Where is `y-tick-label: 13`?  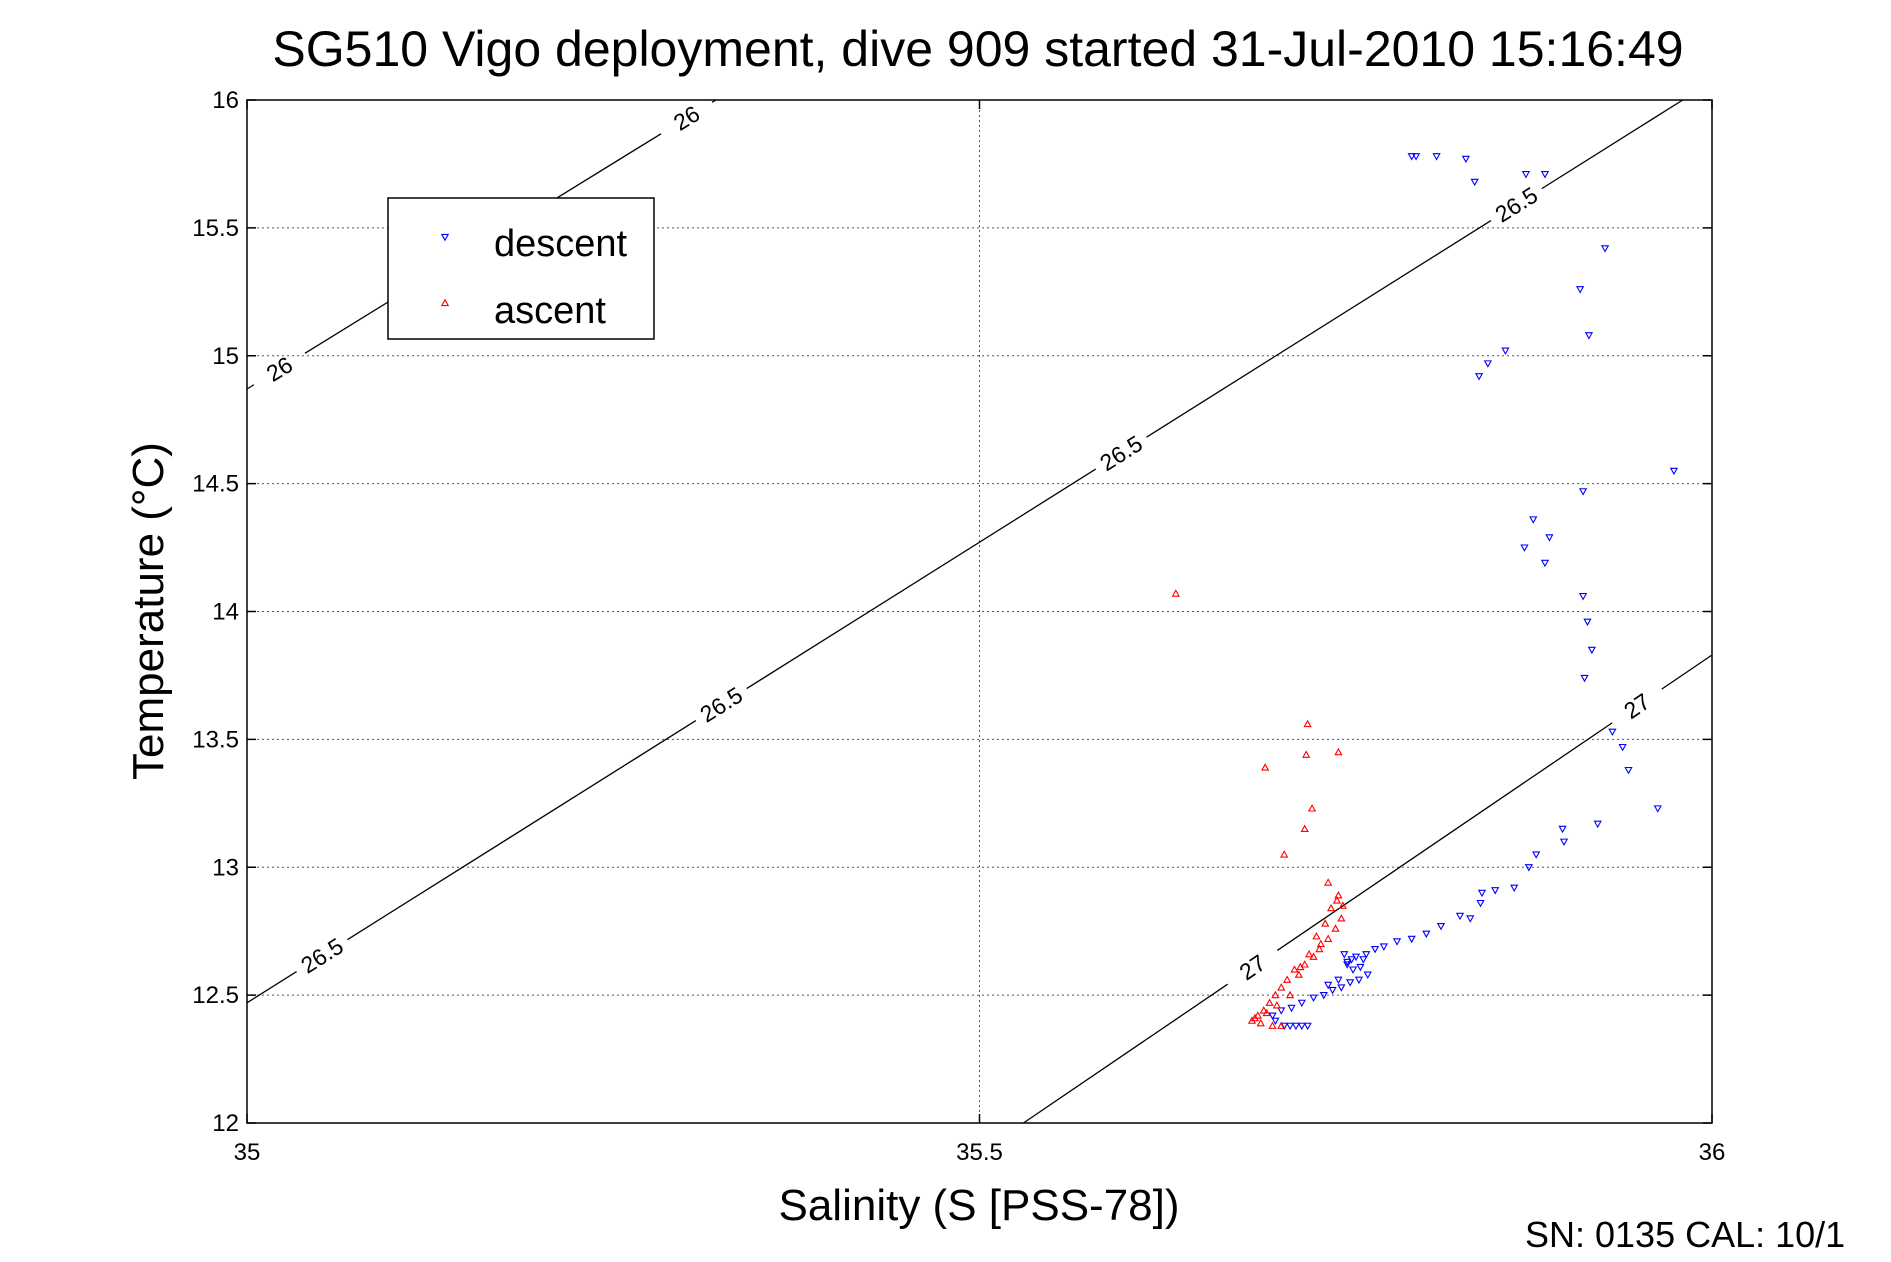
y-tick-label: 13 is located at coordinates (225, 867).